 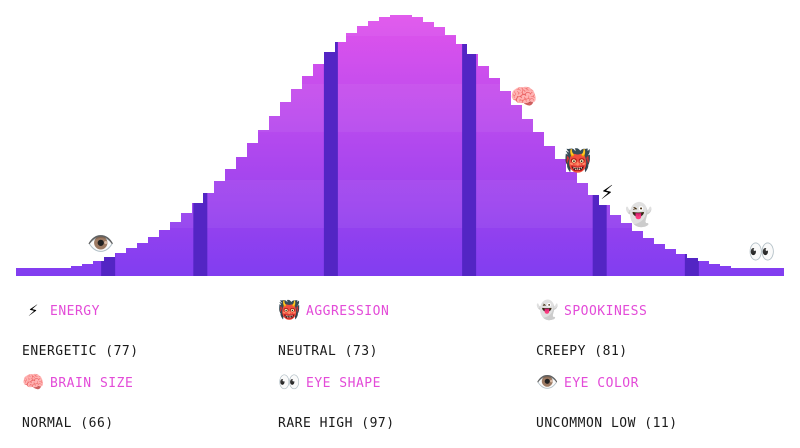 What do you see at coordinates (142, 330) in the screenshot?
I see `stat-energy: ⚡ ENERGY ENERGETIC (77)` at bounding box center [142, 330].